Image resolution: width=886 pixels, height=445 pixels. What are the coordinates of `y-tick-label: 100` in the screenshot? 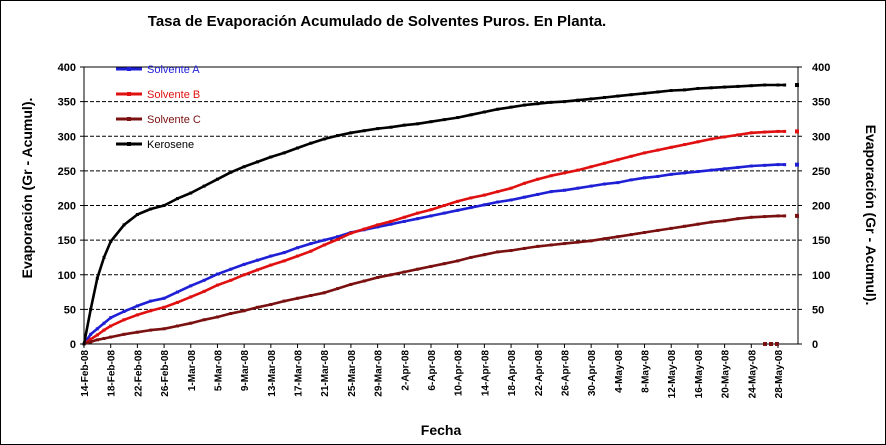 It's located at (67, 276).